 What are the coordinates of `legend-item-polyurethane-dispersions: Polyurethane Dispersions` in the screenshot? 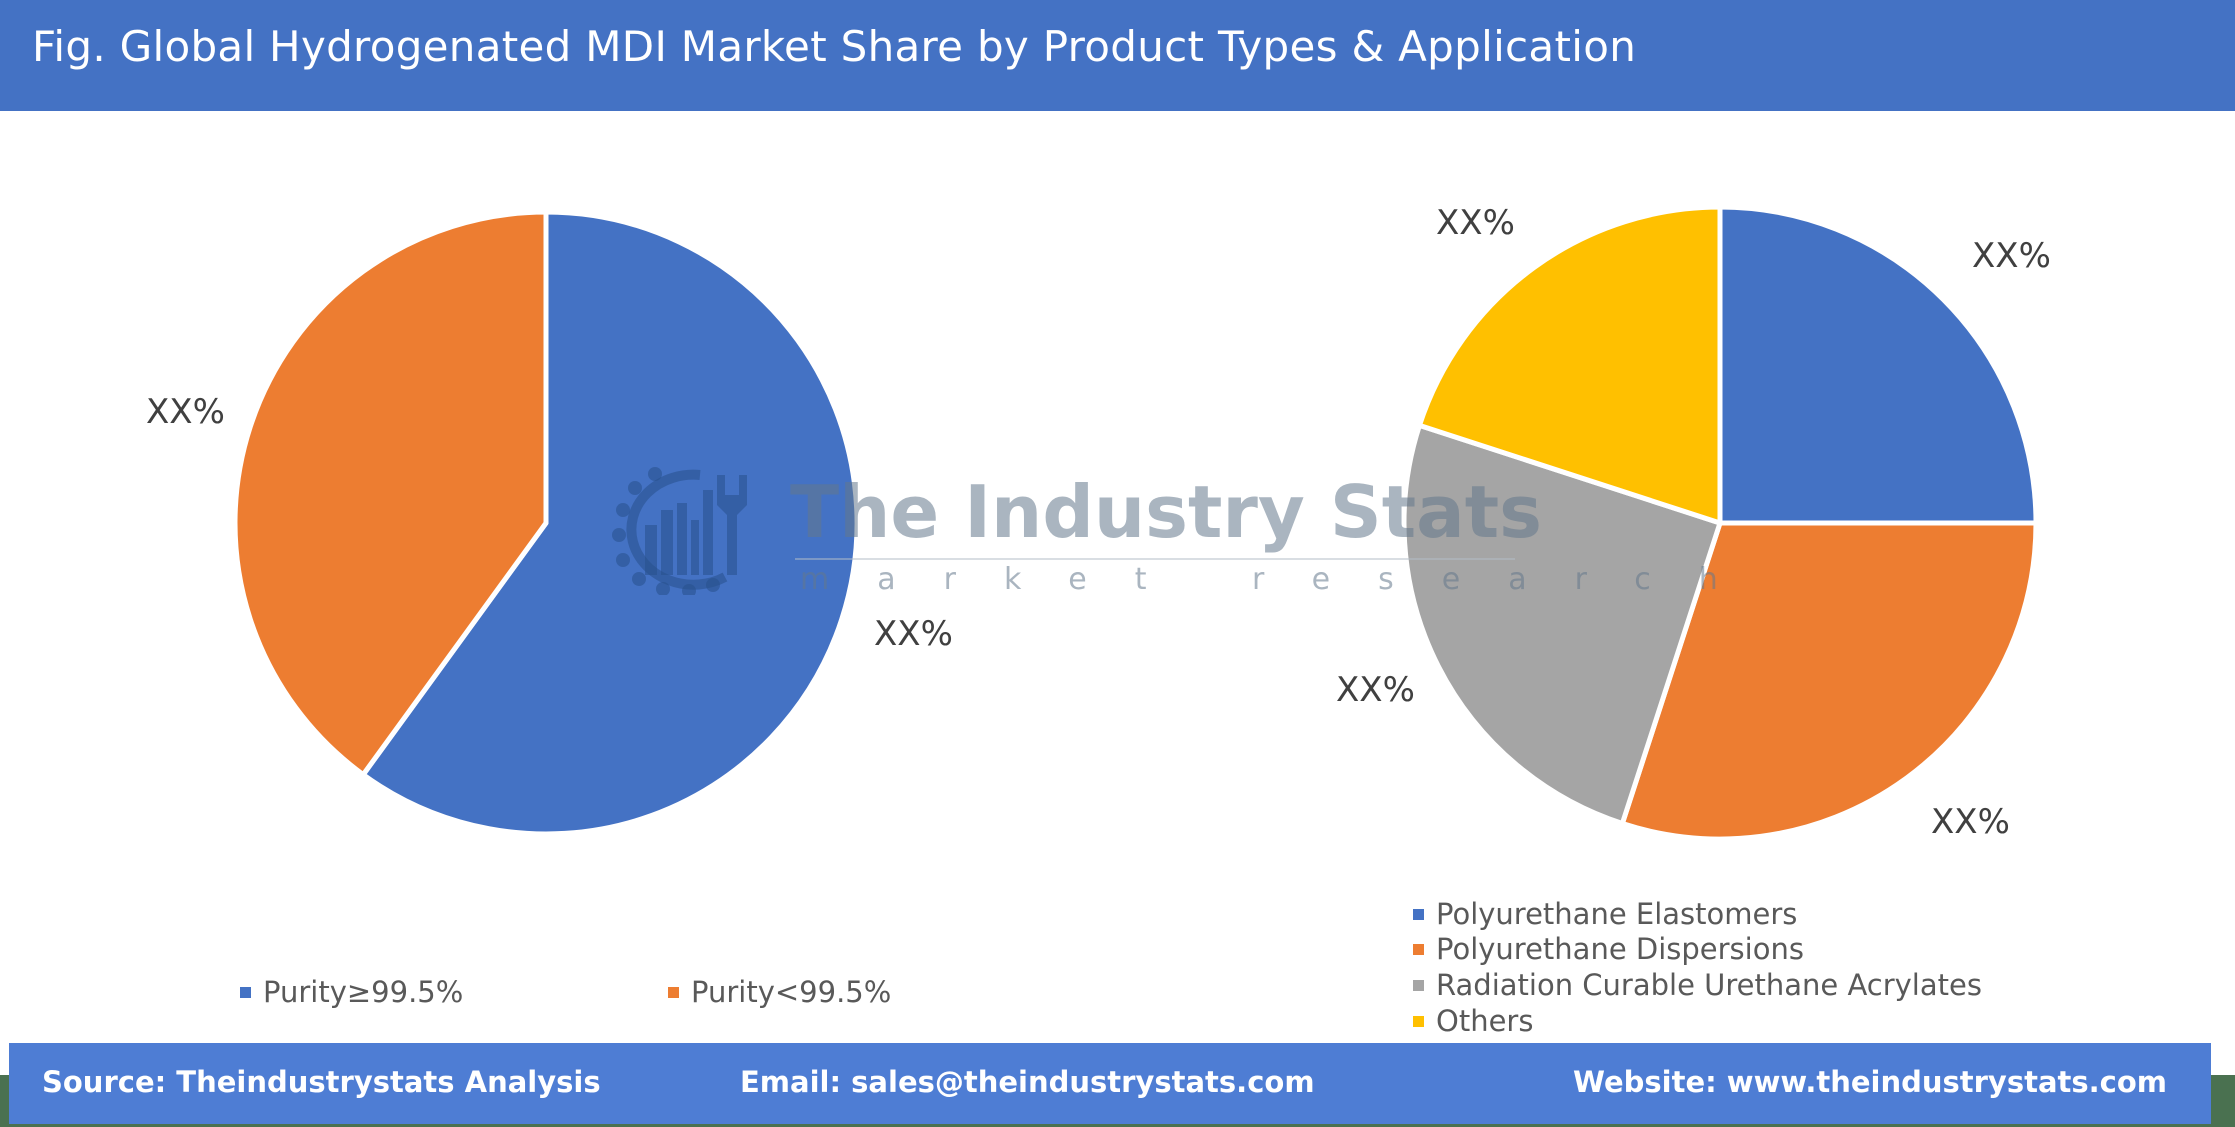 It's located at (1608, 949).